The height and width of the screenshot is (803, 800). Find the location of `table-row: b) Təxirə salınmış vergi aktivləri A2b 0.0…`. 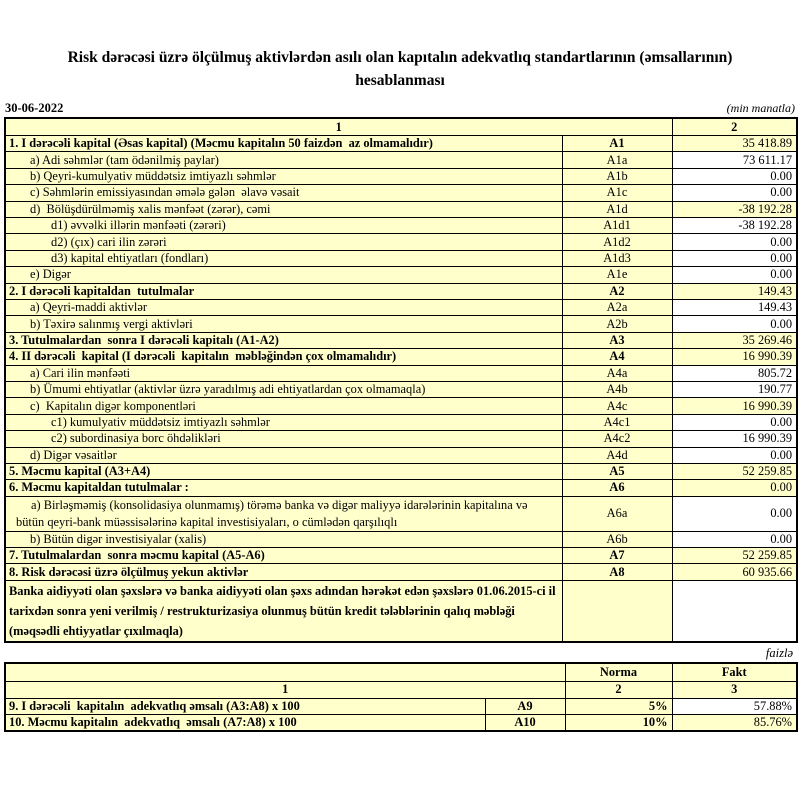

table-row: b) Təxirə salınmış vergi aktivləri A2b 0.0… is located at coordinates (401, 324).